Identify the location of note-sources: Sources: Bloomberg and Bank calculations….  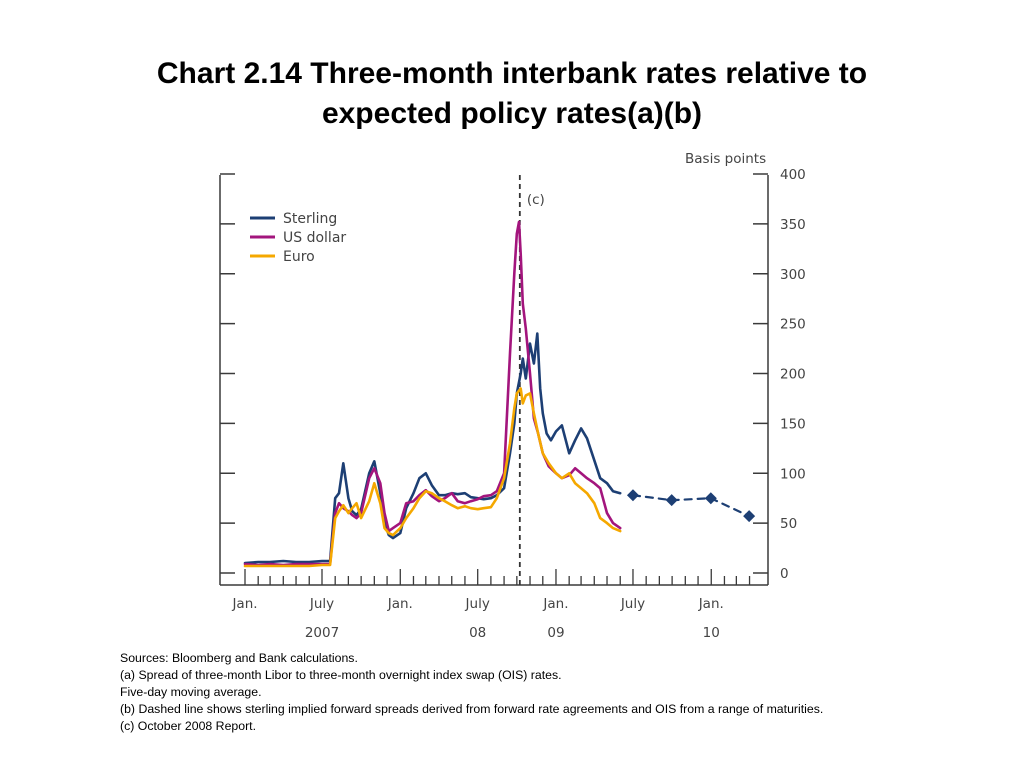
(239, 658).